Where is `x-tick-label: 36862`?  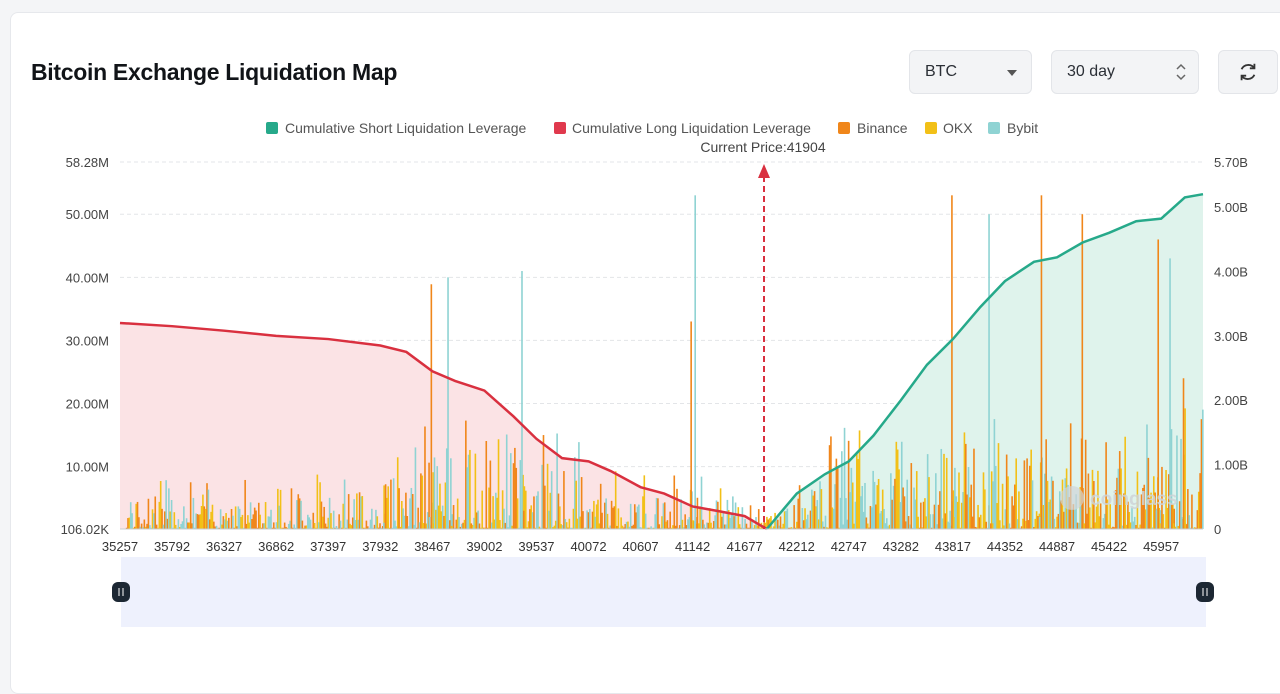 x-tick-label: 36862 is located at coordinates (276, 546).